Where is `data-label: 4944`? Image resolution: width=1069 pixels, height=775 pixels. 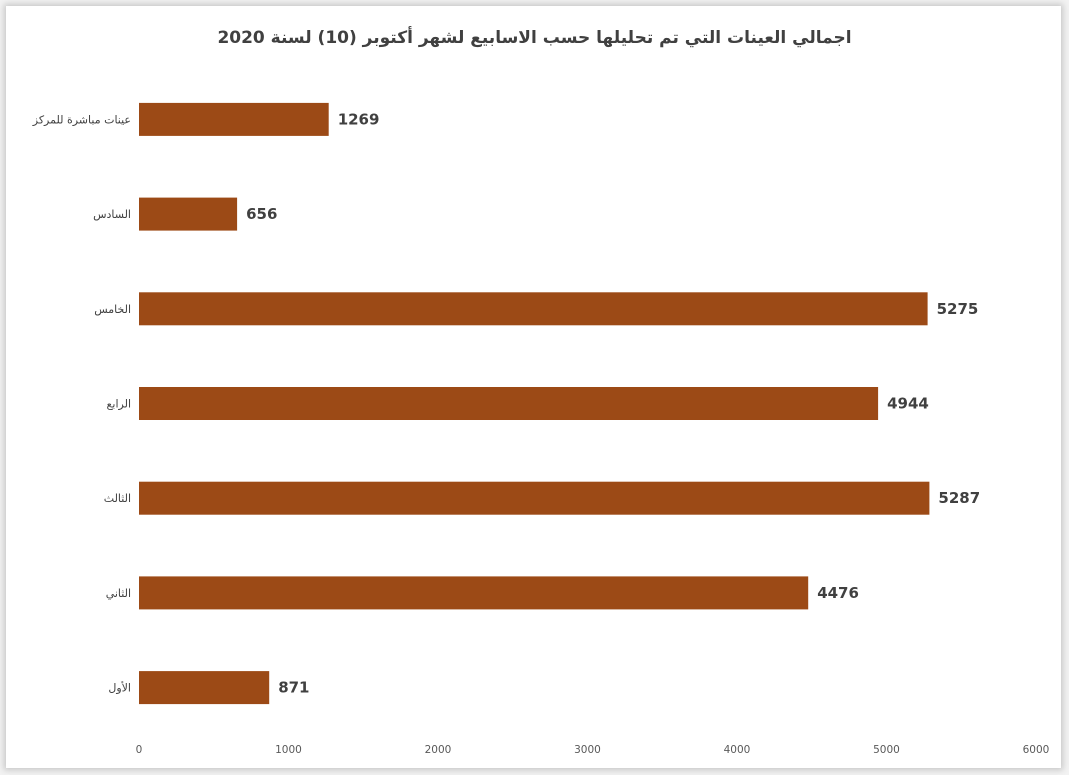 data-label: 4944 is located at coordinates (908, 404).